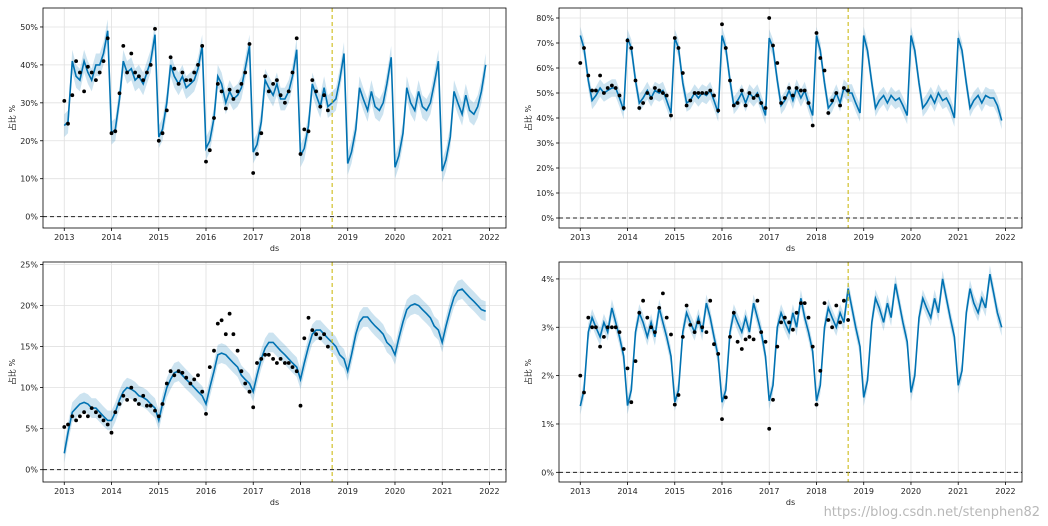 This screenshot has width=1048, height=526. Describe the element at coordinates (442, 237) in the screenshot. I see `x-tick-label: 2021` at that location.